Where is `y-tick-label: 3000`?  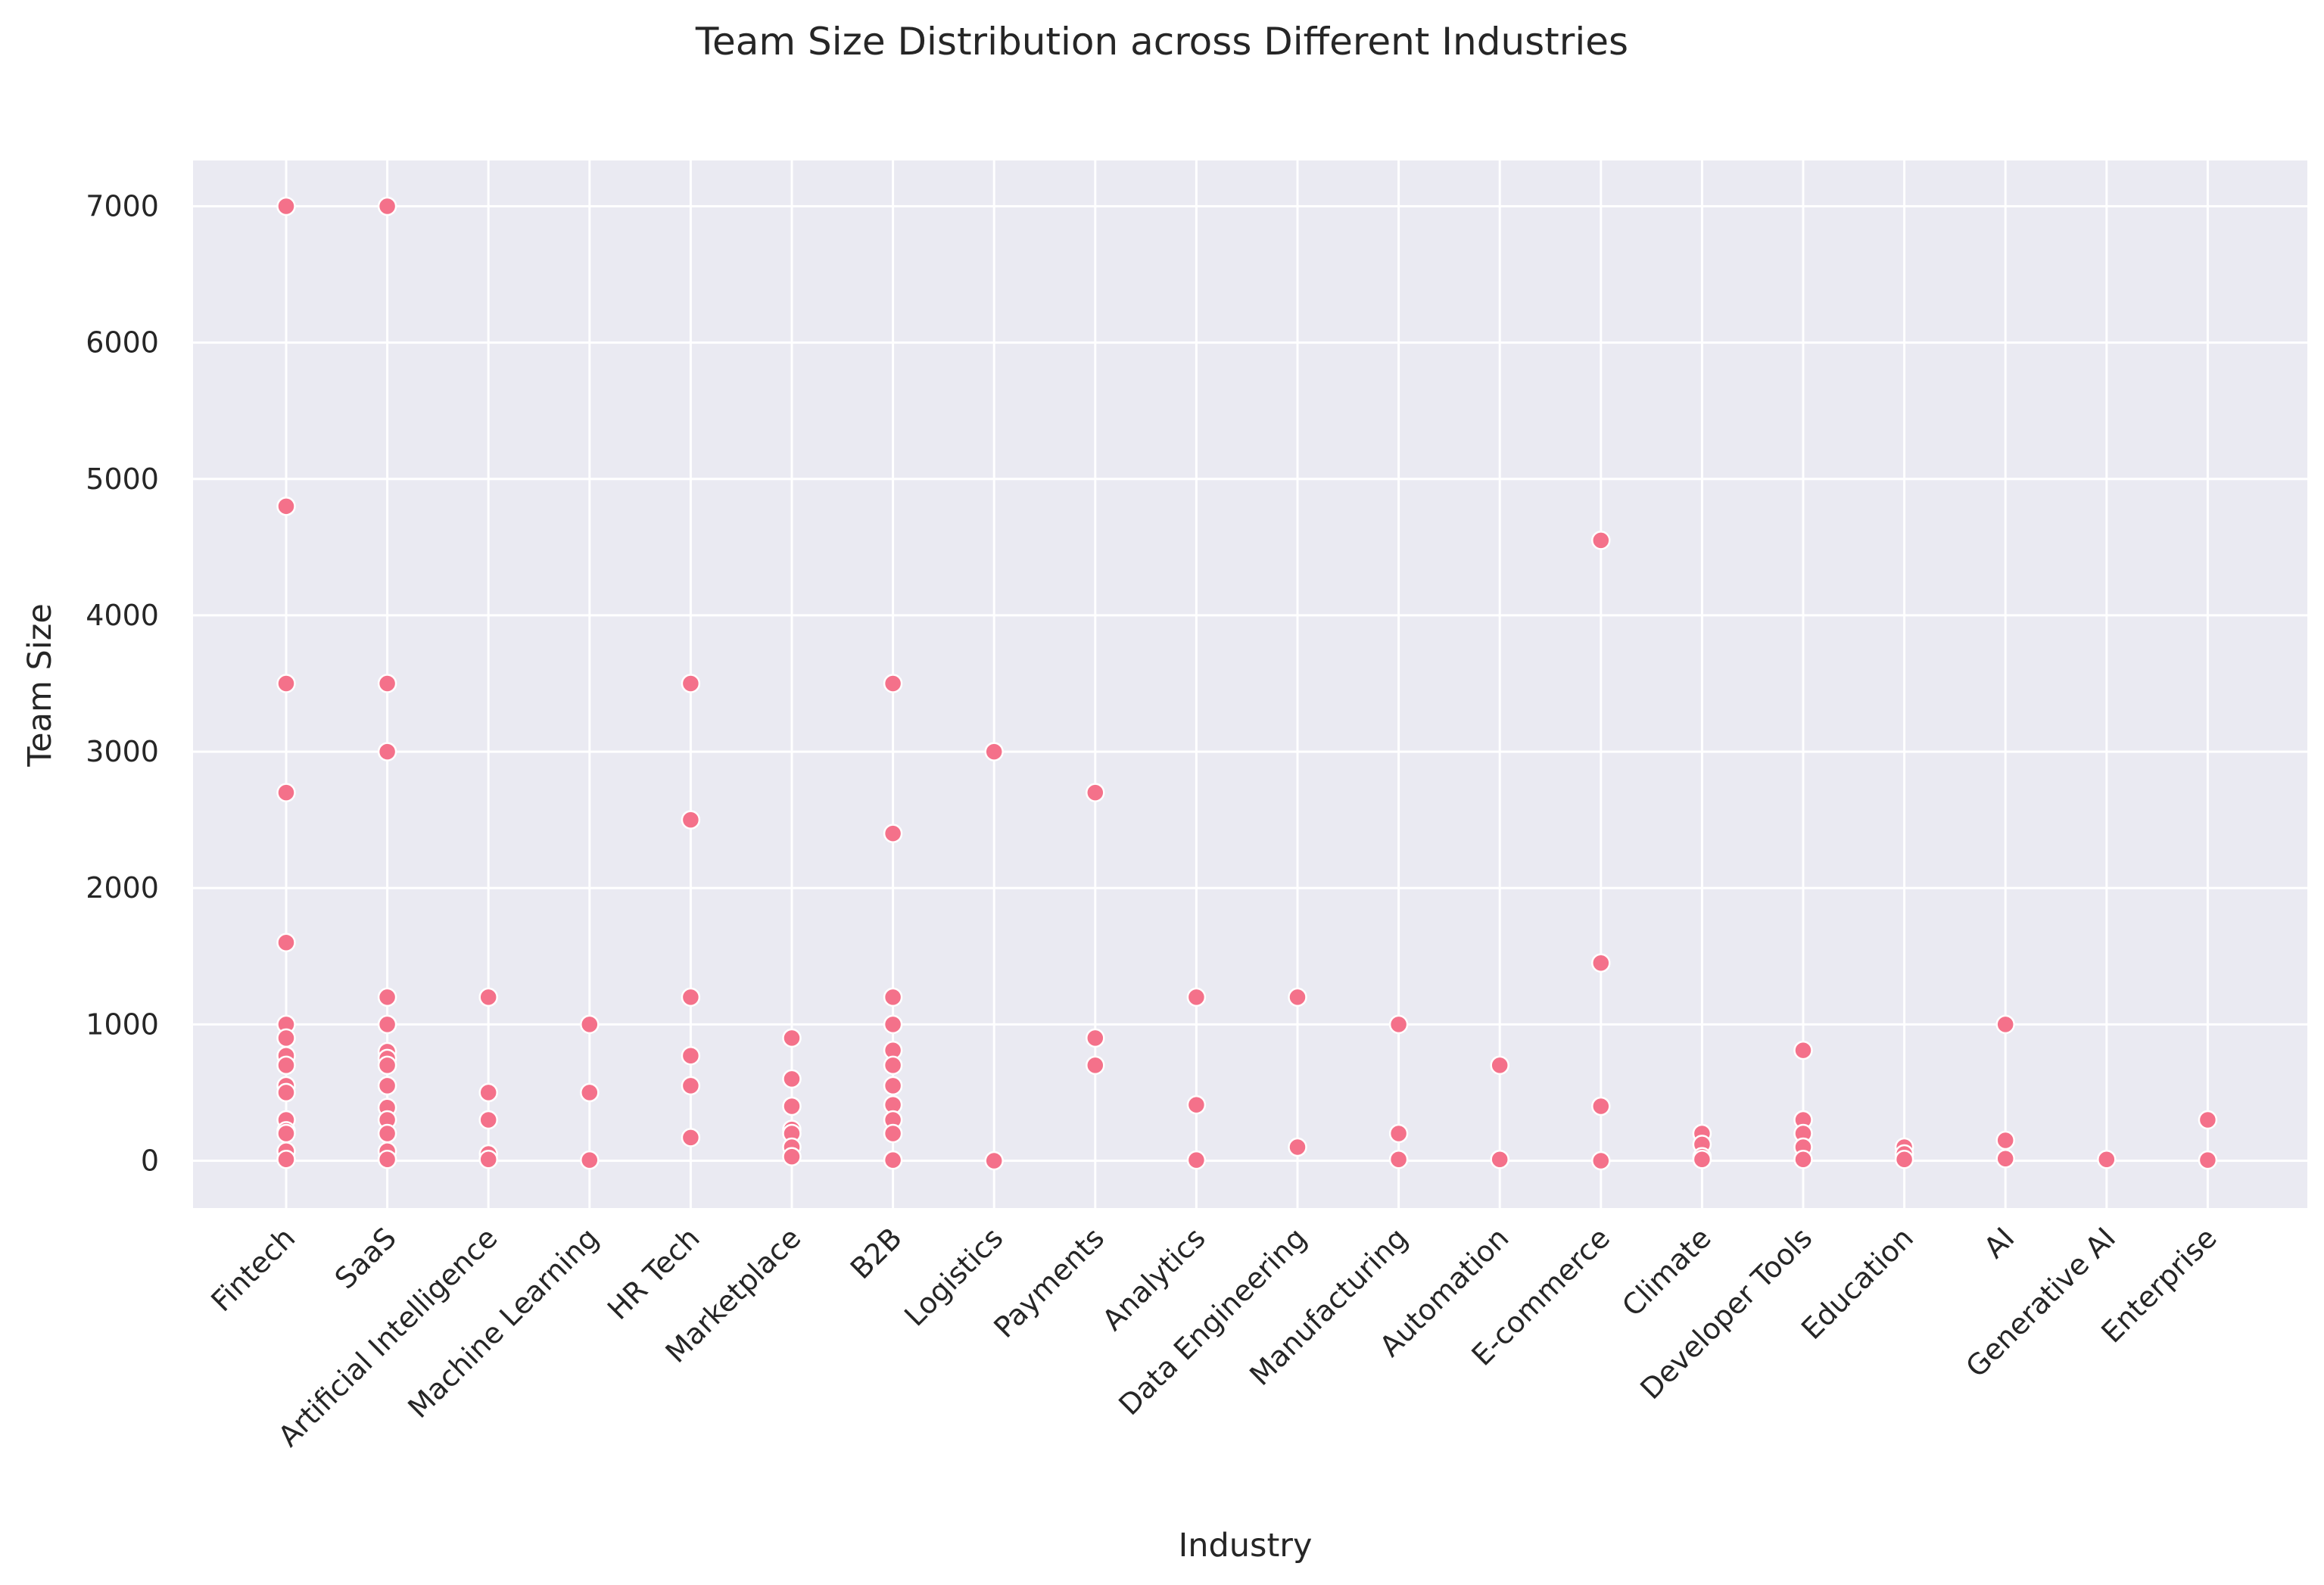
y-tick-label: 3000 is located at coordinates (122, 751).